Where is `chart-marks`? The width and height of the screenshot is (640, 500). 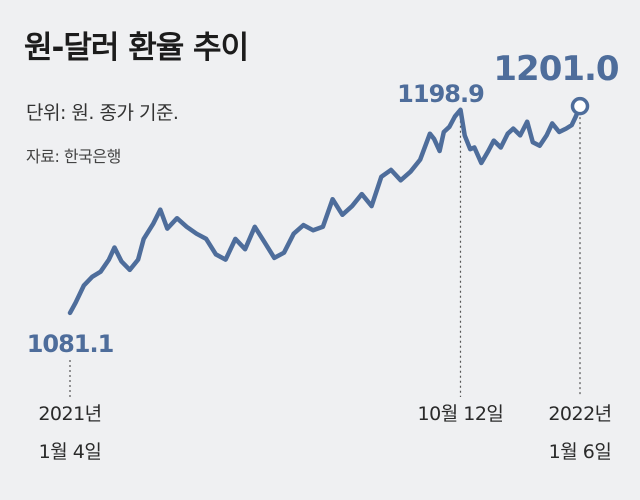 chart-marks is located at coordinates (580, 106).